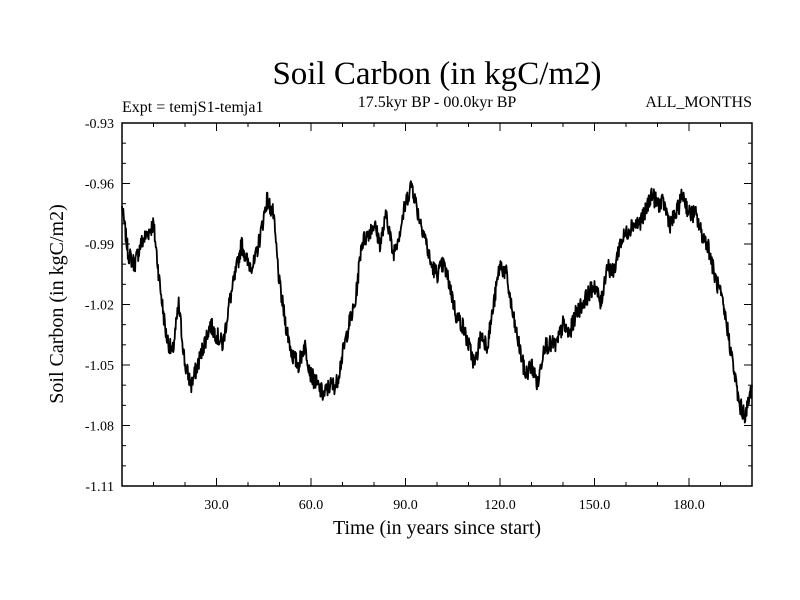 This screenshot has width=800, height=600. Describe the element at coordinates (99, 185) in the screenshot. I see `y-tick-label: -0.96` at that location.